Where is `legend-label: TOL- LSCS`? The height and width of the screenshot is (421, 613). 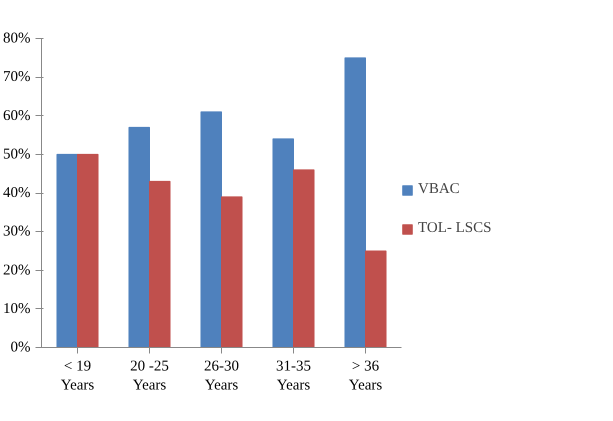
legend-label: TOL- LSCS is located at coordinates (455, 228).